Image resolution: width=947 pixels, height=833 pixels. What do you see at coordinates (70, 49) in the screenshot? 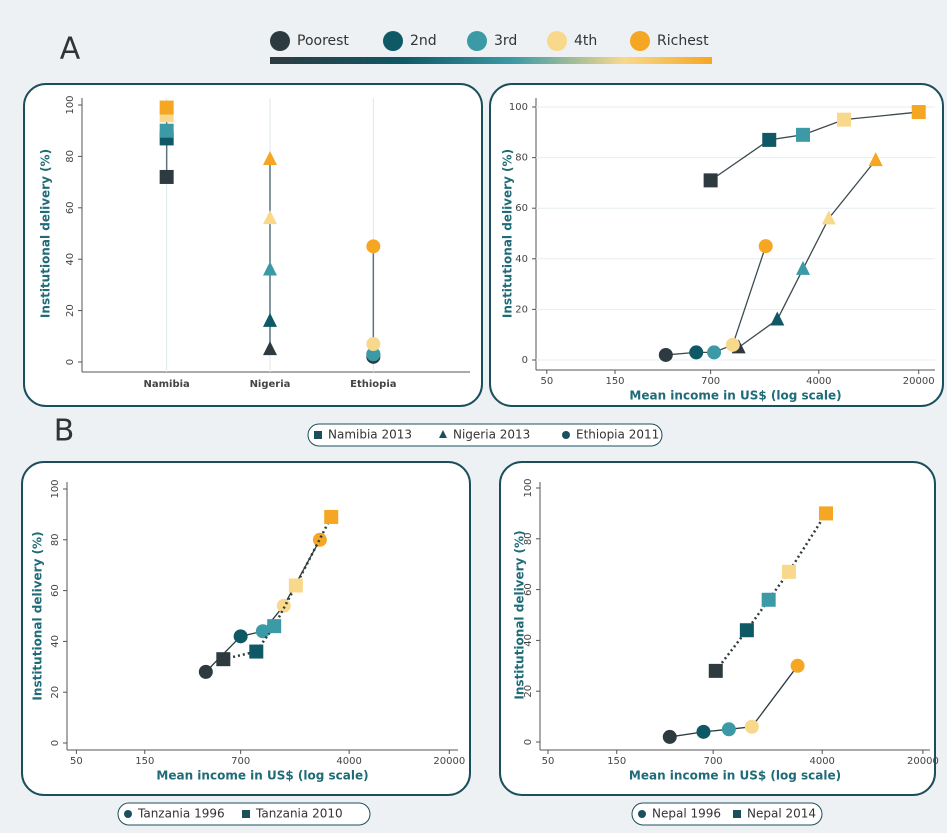
I see `panel-label: A` at bounding box center [70, 49].